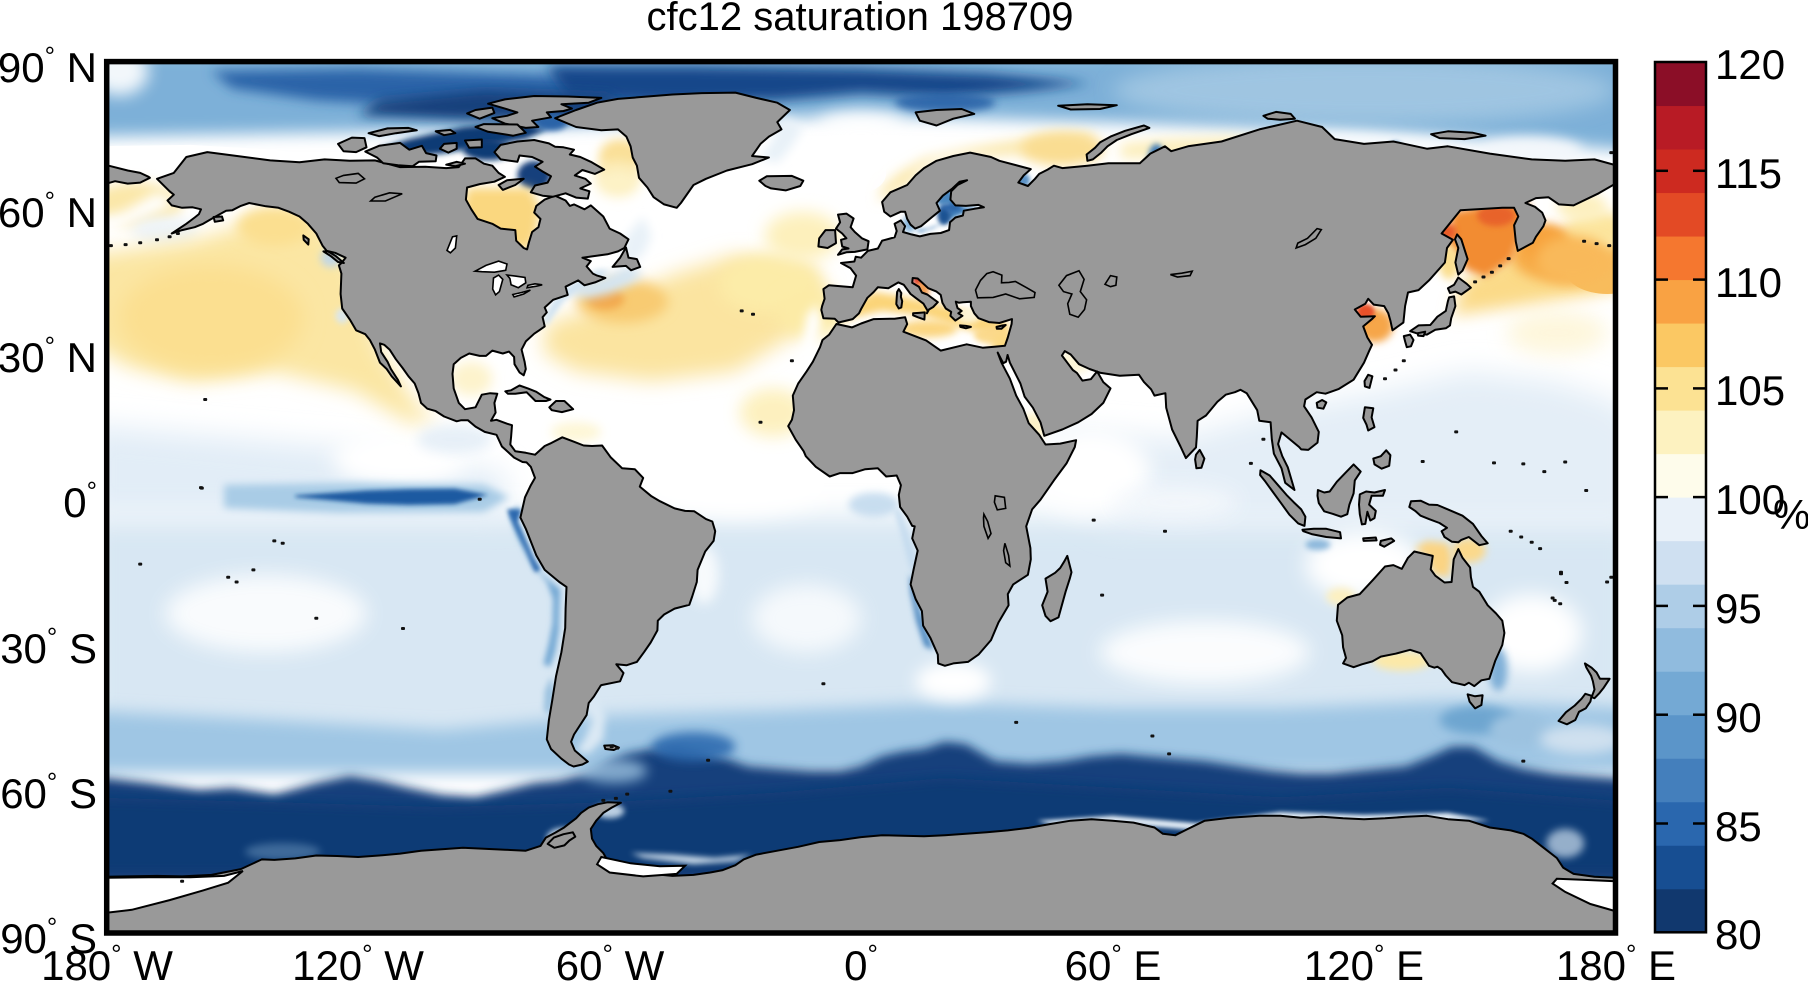  Describe the element at coordinates (48, 356) in the screenshot. I see `svg-text: 30° N` at that location.